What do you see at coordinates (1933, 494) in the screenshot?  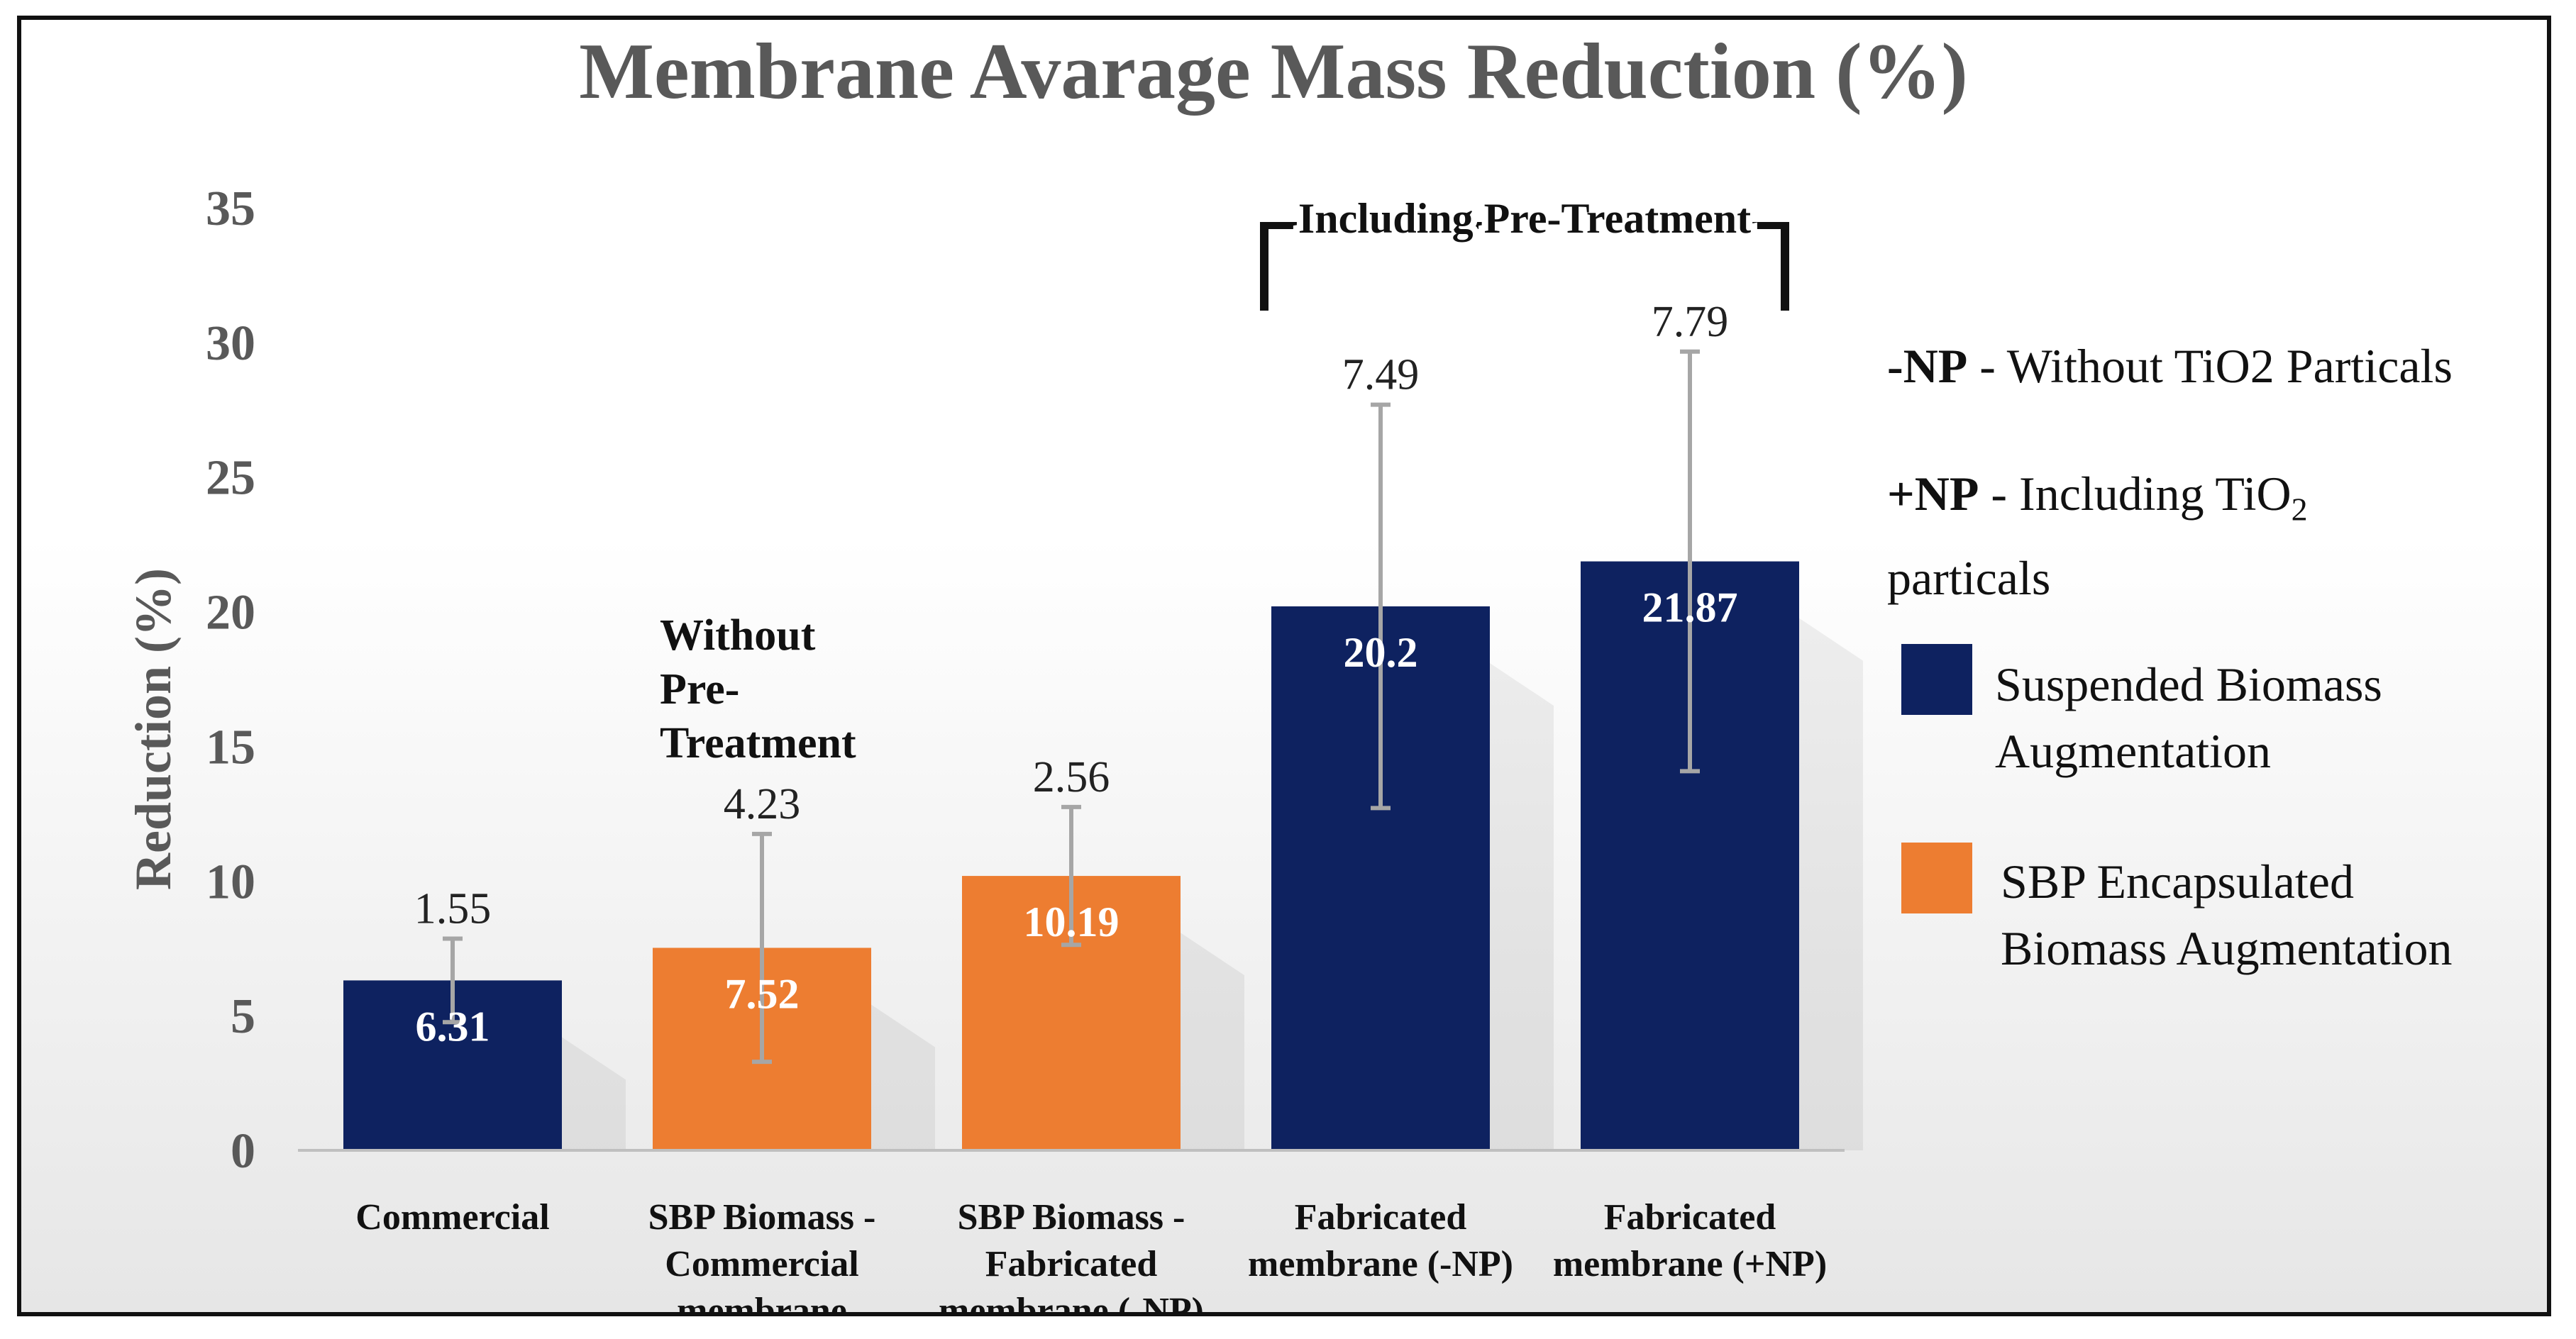 I see `legend-np-plus-key: +NP` at bounding box center [1933, 494].